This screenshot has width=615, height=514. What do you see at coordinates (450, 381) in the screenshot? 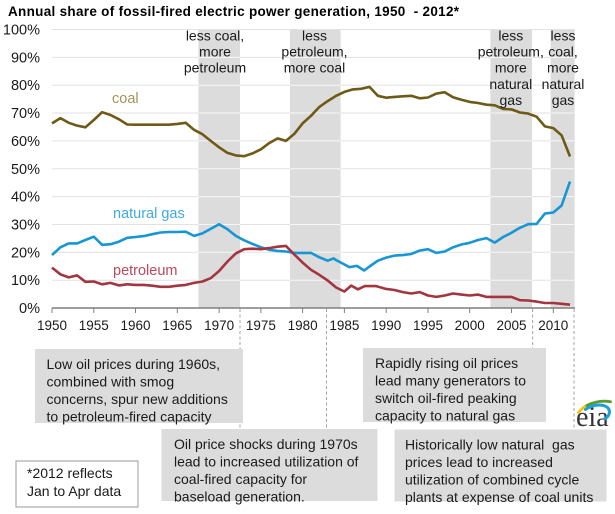
I see `svg-text: lead many generators to` at bounding box center [450, 381].